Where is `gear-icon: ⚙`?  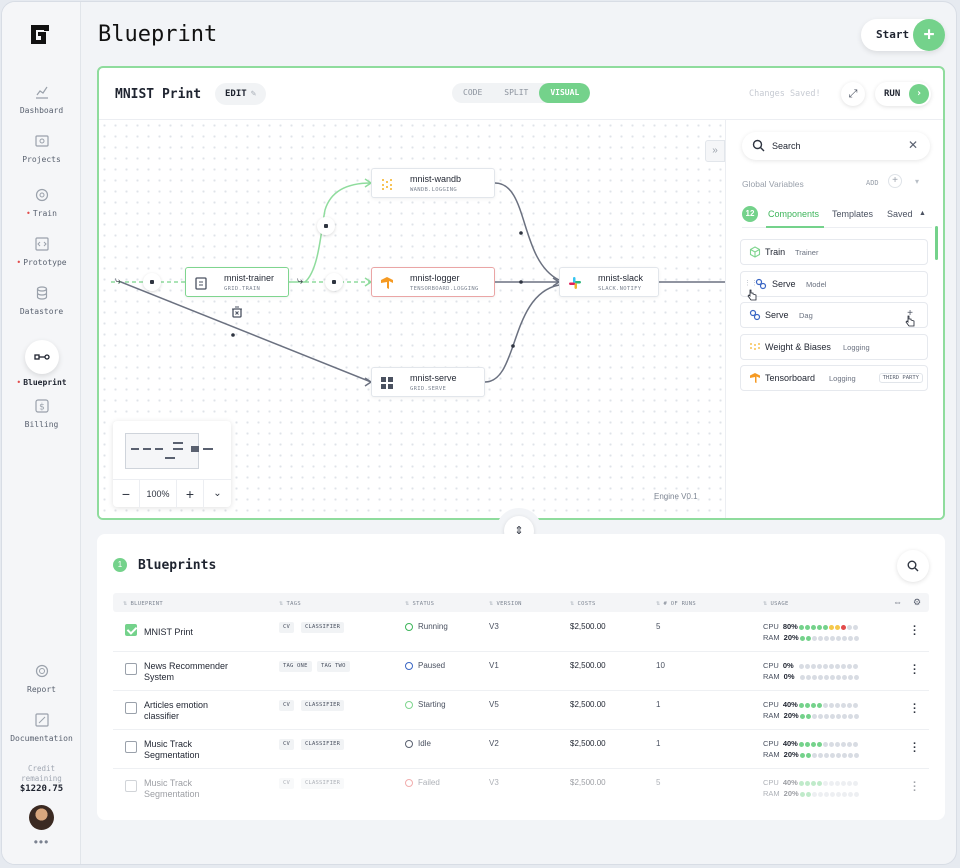
gear-icon: ⚙ is located at coordinates (917, 602).